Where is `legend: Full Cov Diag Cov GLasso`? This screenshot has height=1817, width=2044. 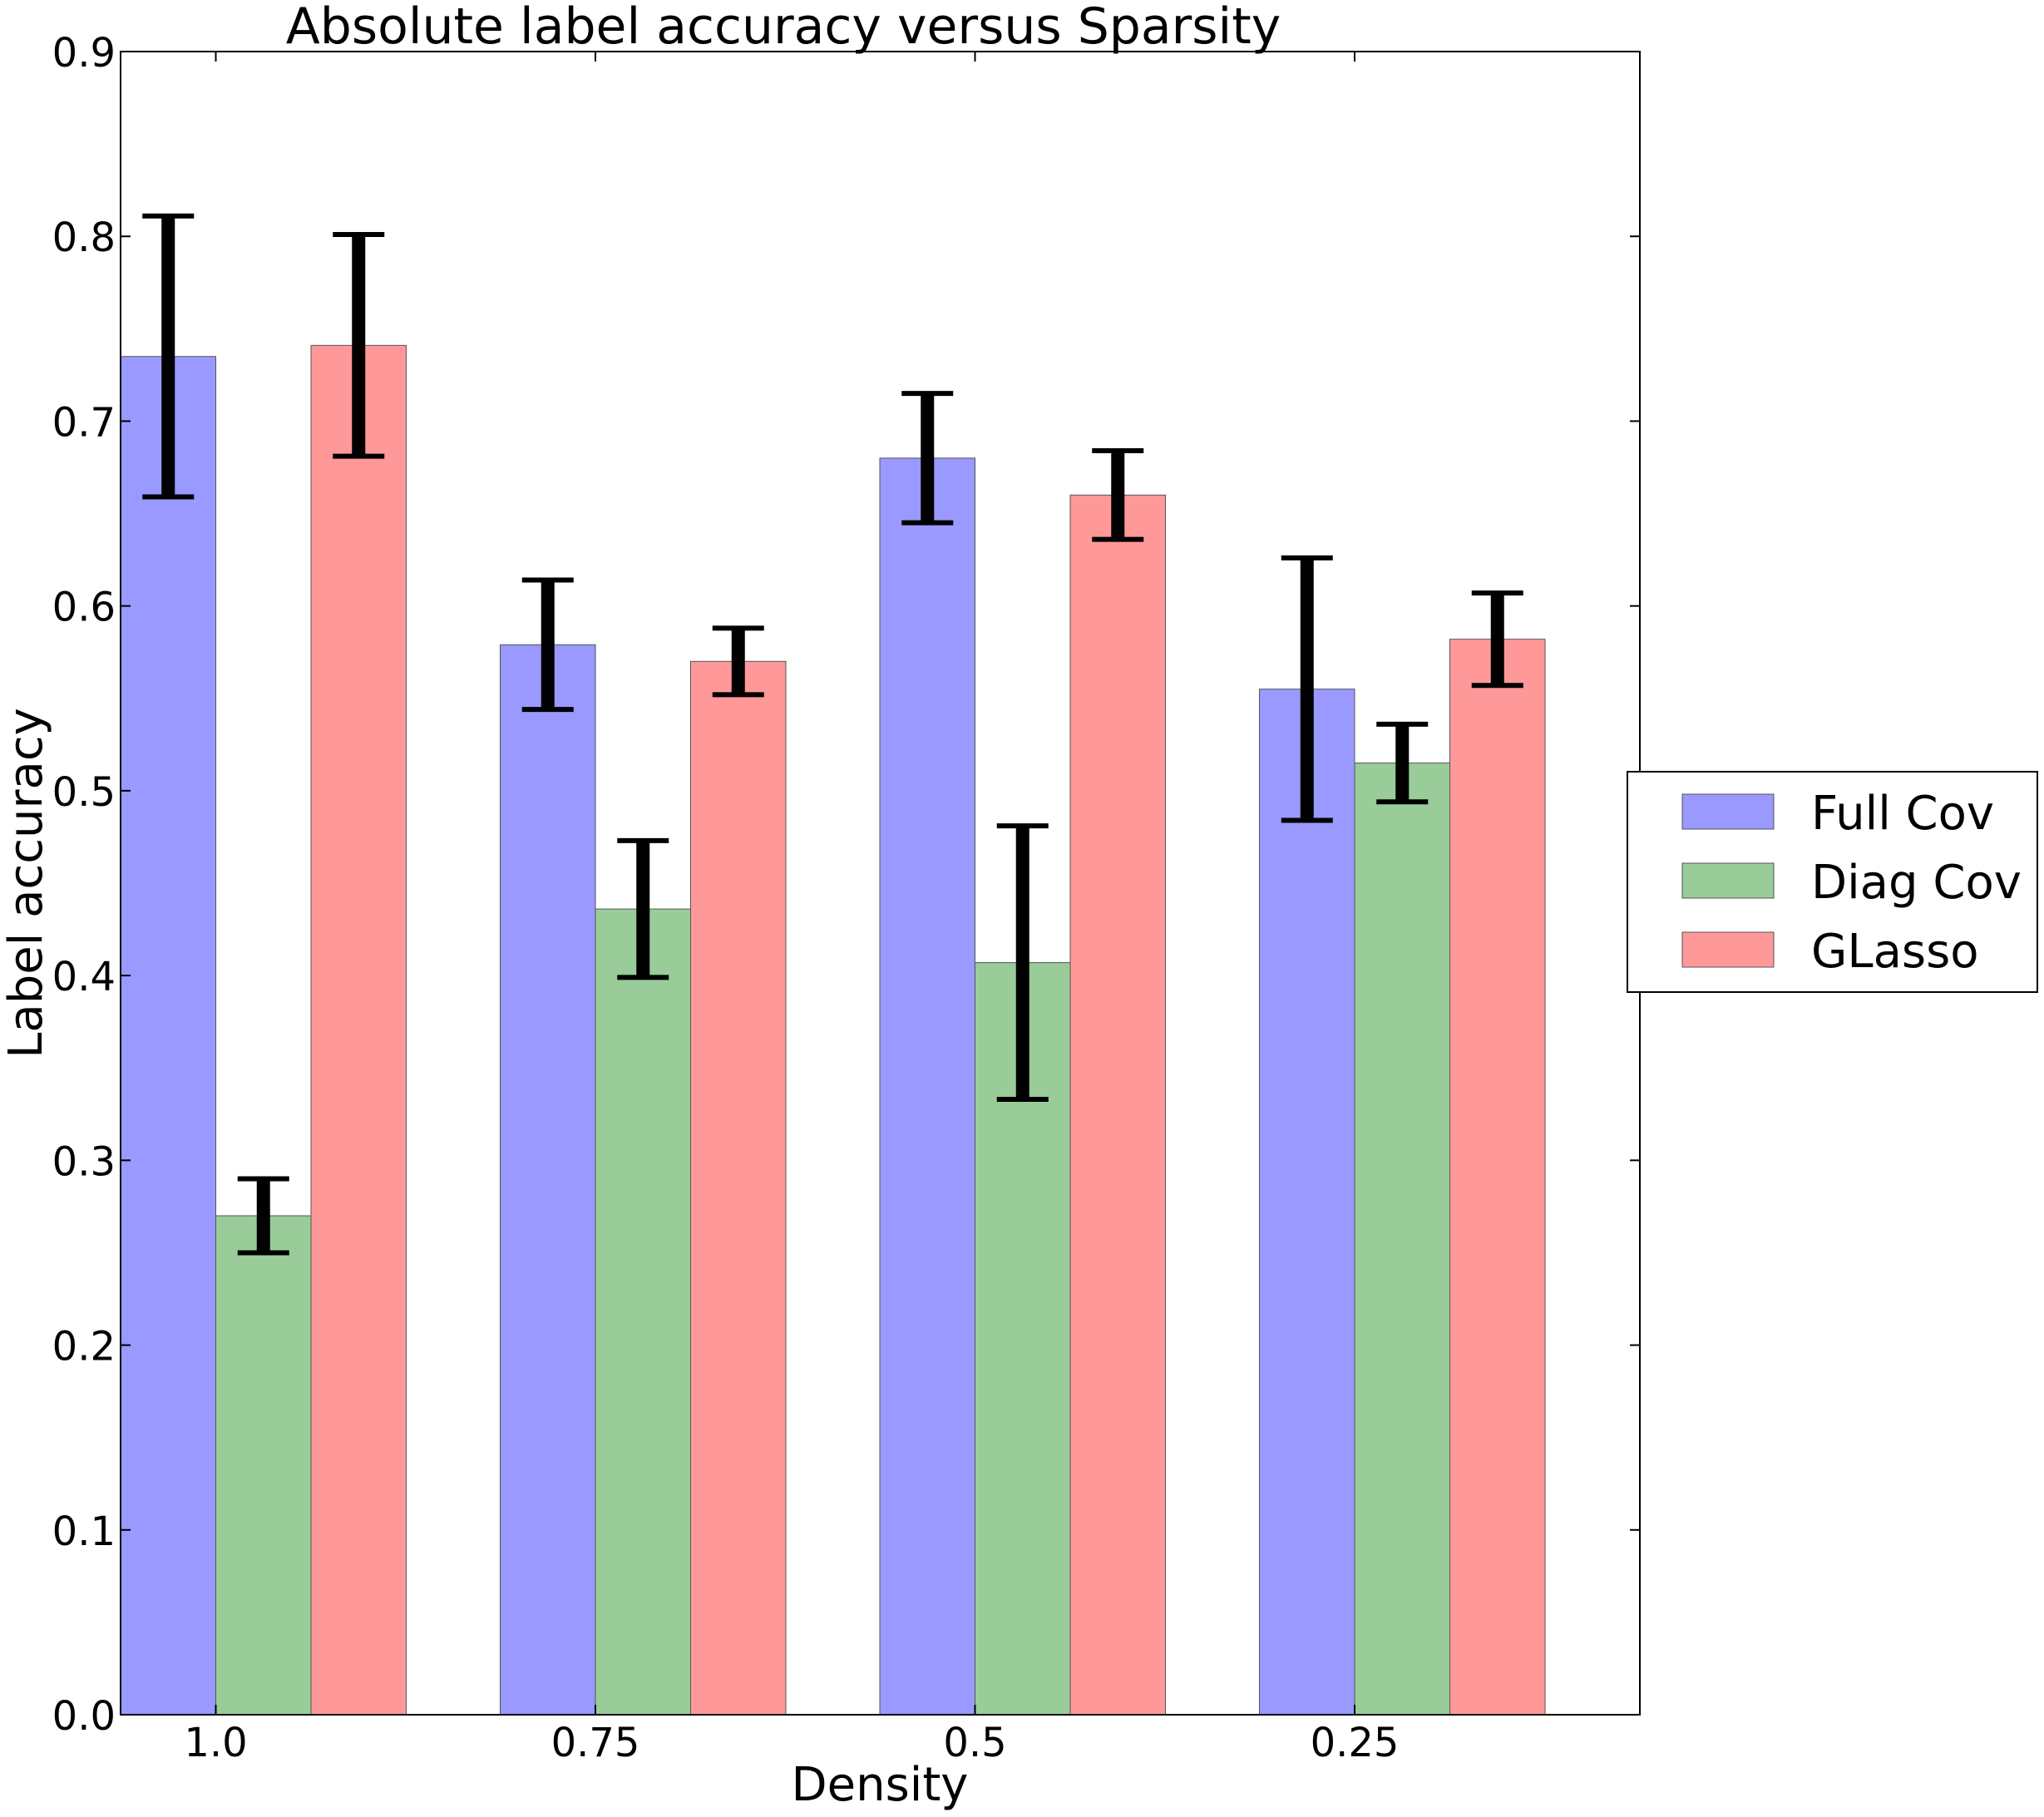 legend: Full Cov Diag Cov GLasso is located at coordinates (1832, 882).